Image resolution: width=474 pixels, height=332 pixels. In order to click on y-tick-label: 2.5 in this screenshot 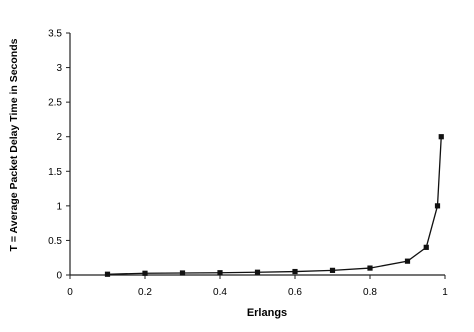, I will do `click(55, 103)`.